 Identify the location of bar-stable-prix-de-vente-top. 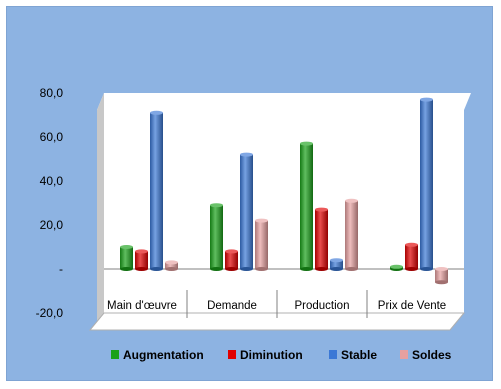
(426, 99).